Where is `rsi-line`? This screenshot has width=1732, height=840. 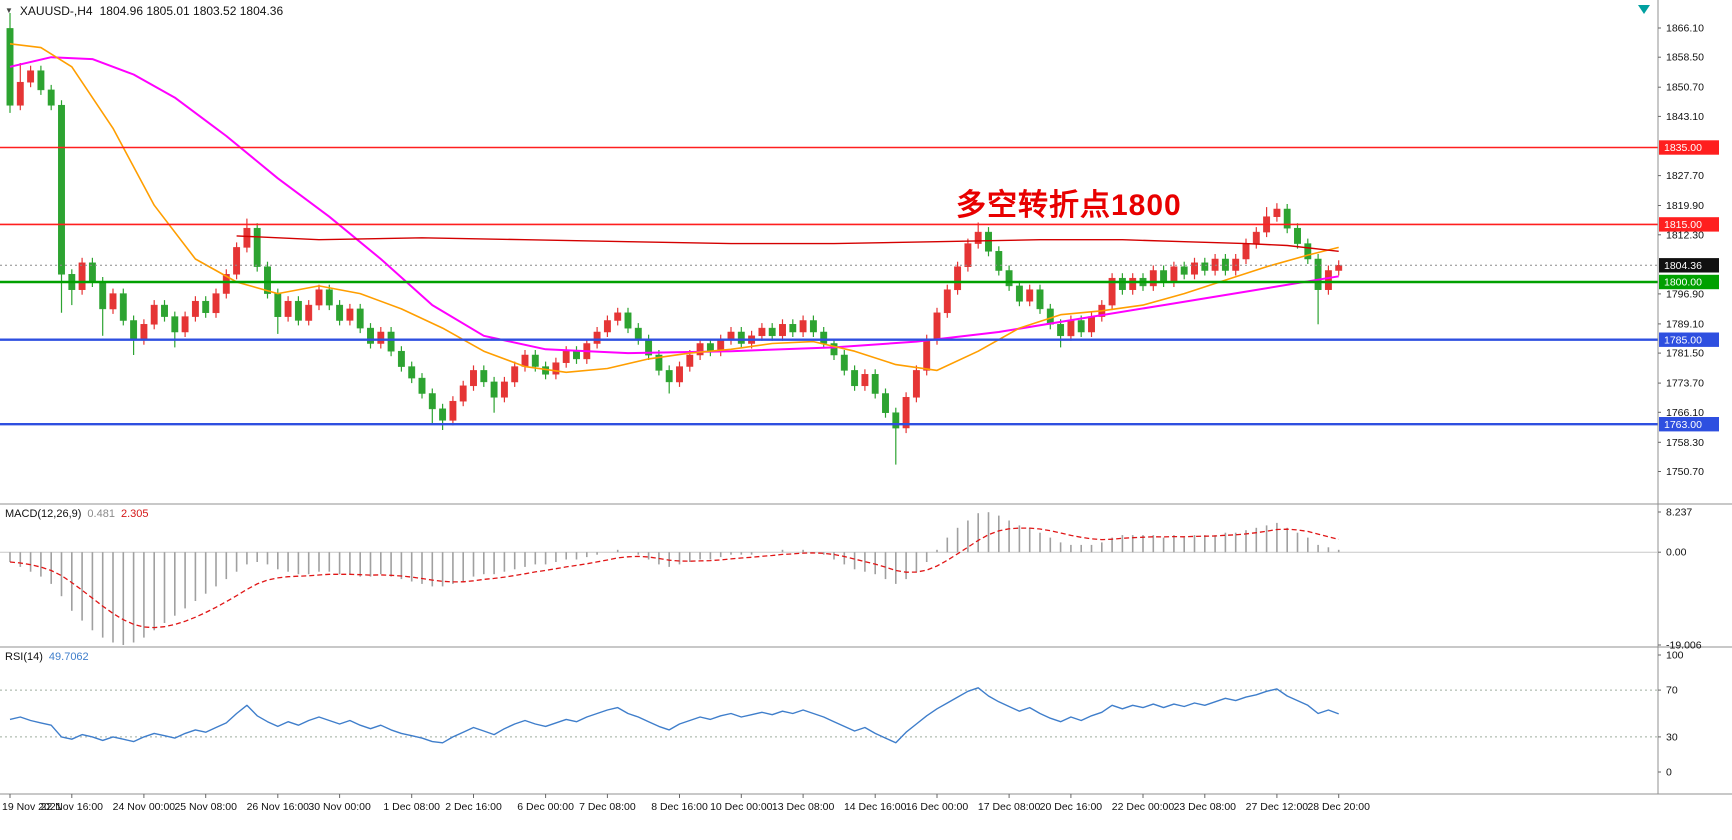 rsi-line is located at coordinates (674, 715).